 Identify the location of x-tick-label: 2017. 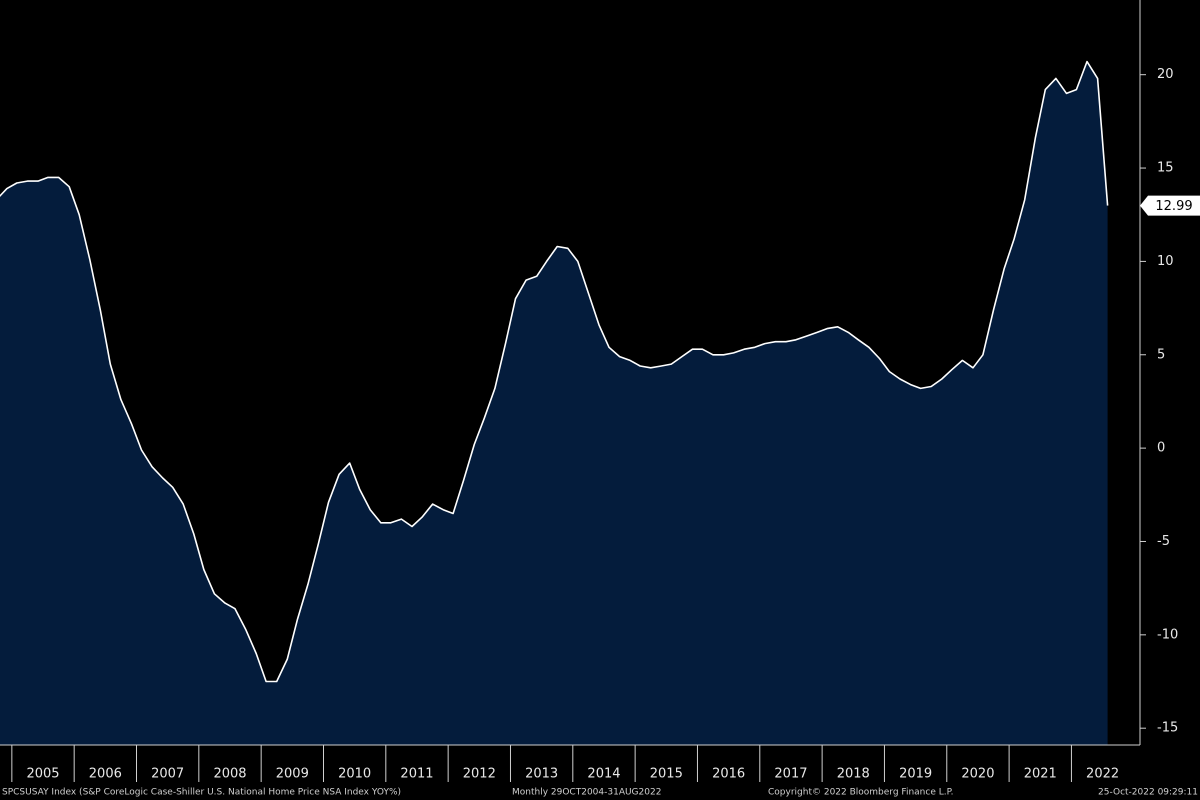
(790, 774).